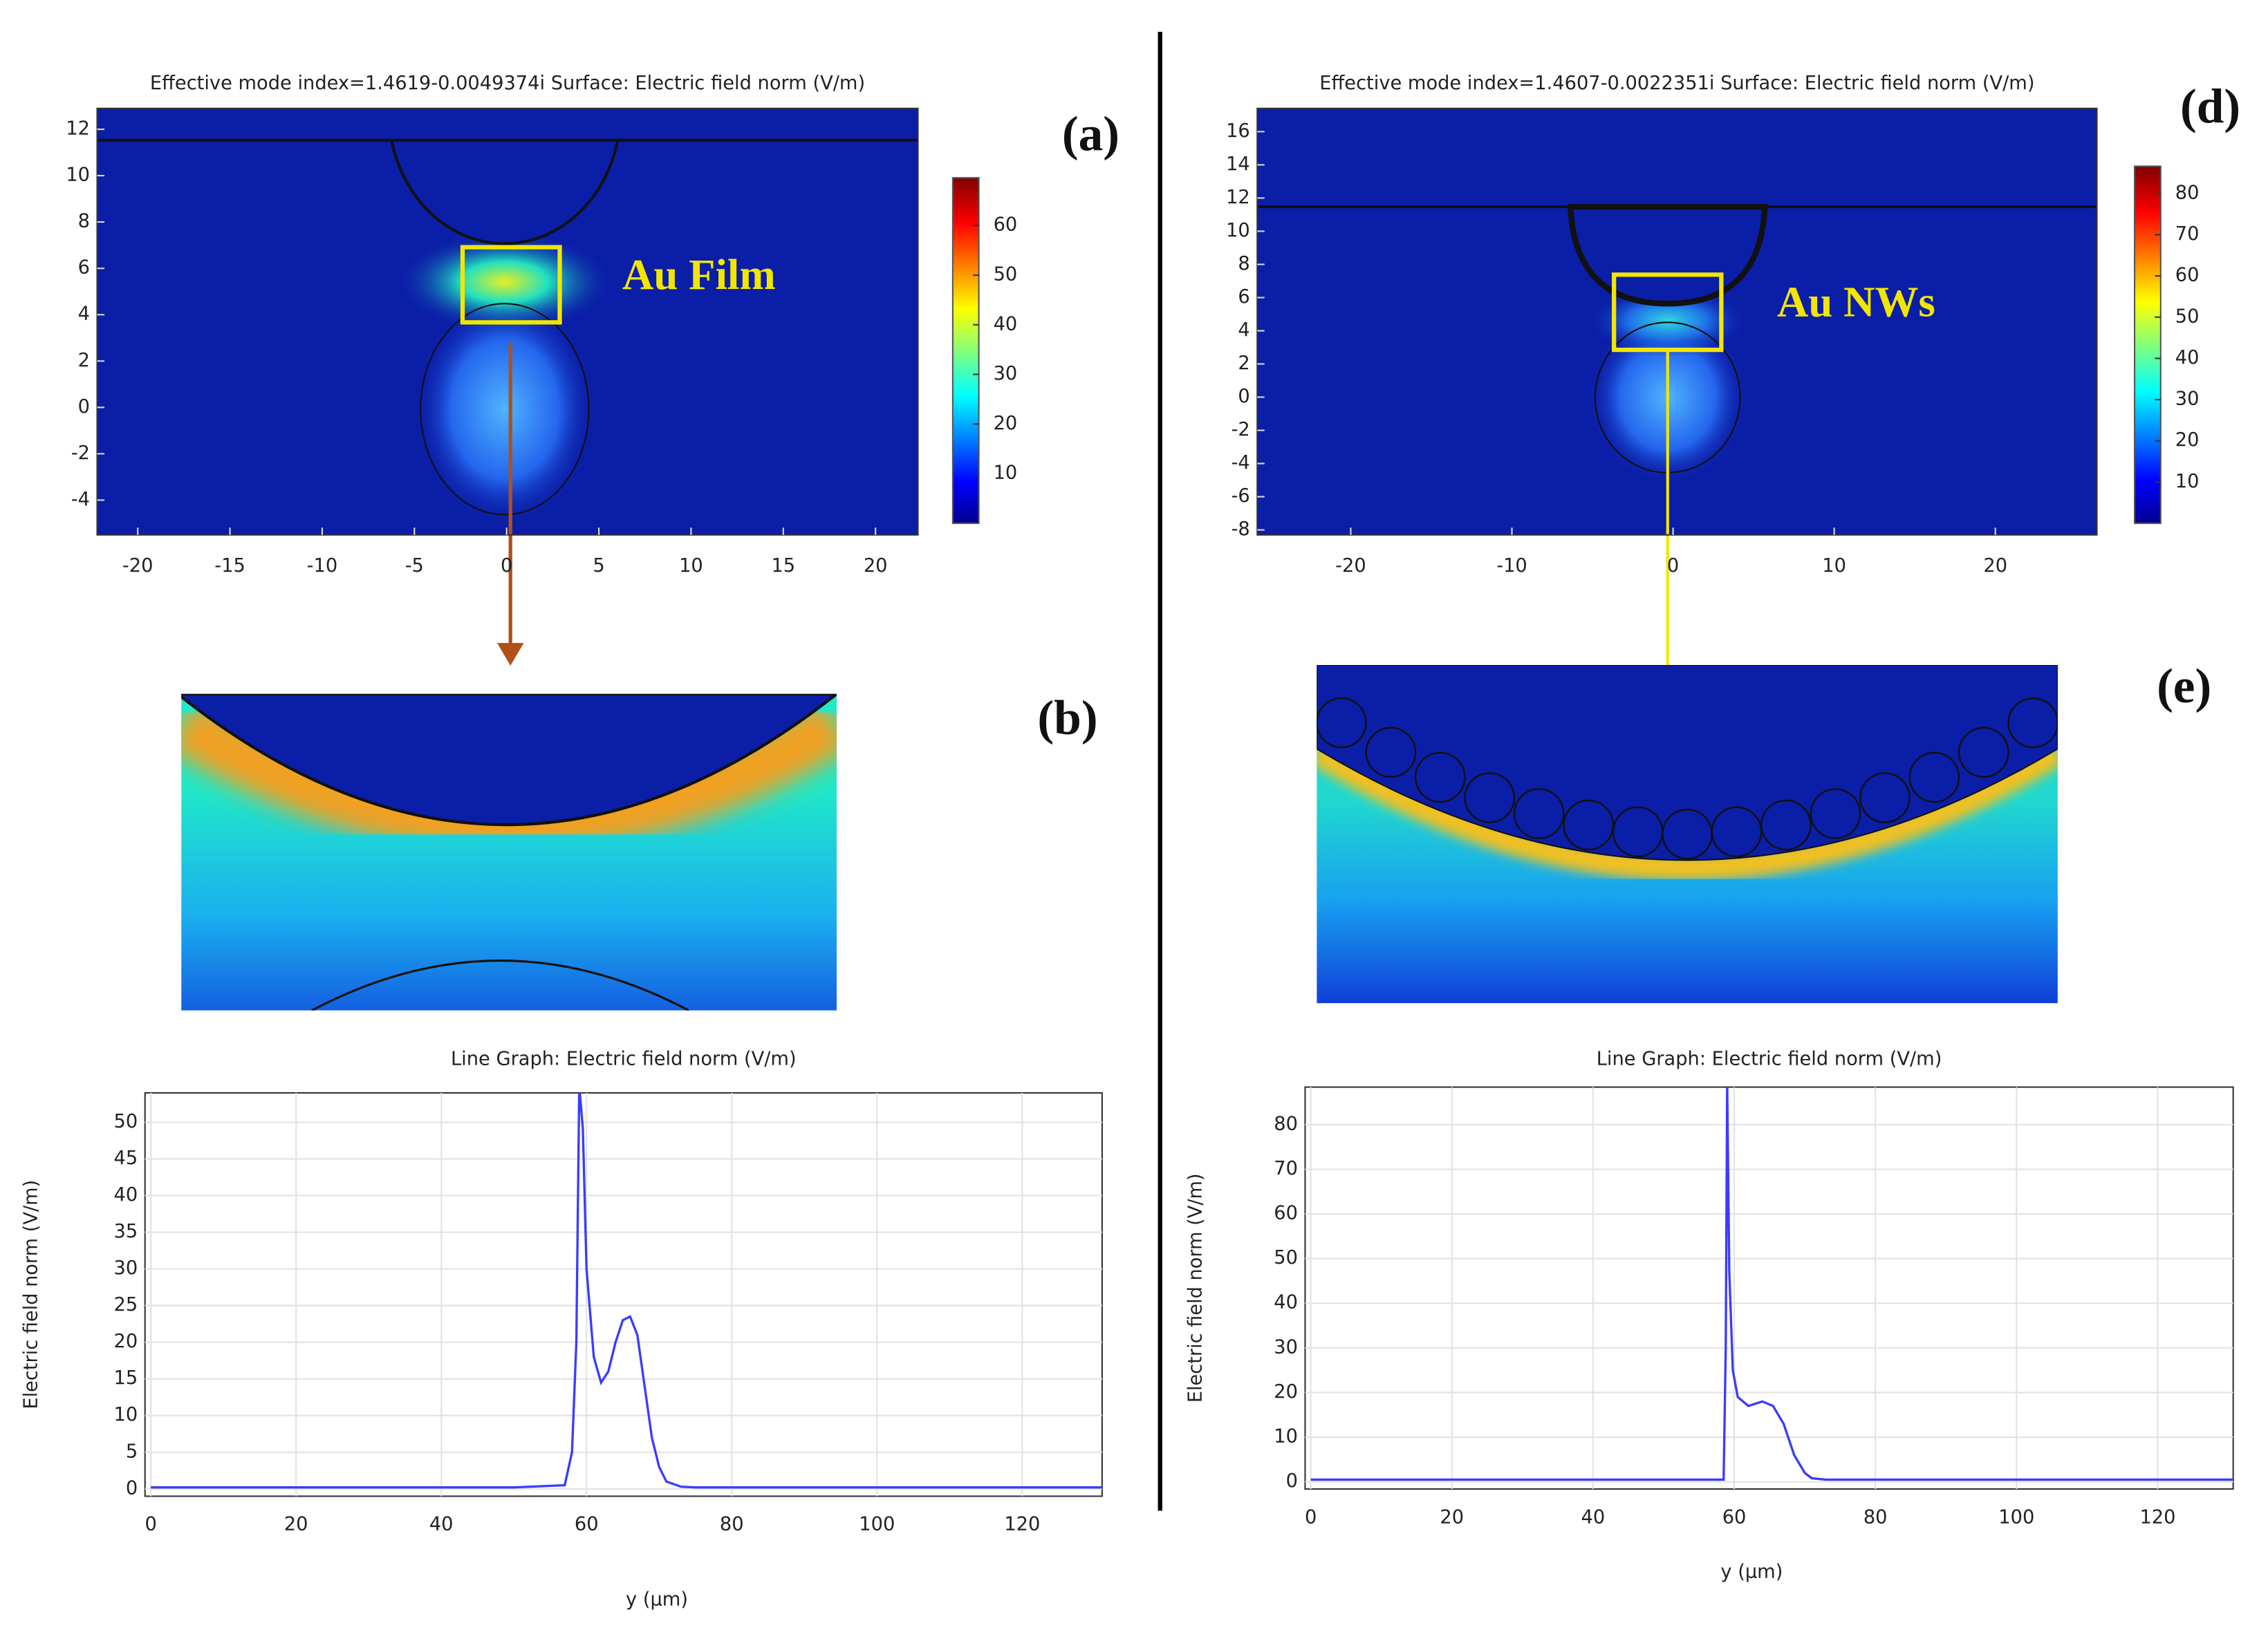 The width and height of the screenshot is (2268, 1648). I want to click on y-tick-label: 35, so click(126, 1231).